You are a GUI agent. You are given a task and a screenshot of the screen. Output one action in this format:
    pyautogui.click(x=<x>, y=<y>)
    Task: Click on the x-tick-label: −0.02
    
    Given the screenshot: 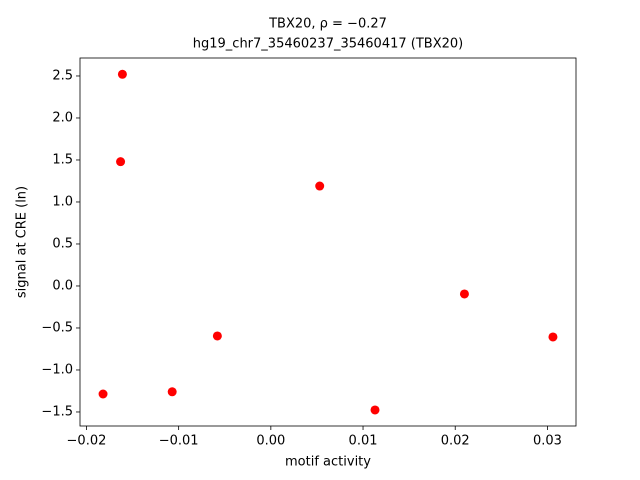 What is the action you would take?
    pyautogui.click(x=87, y=441)
    